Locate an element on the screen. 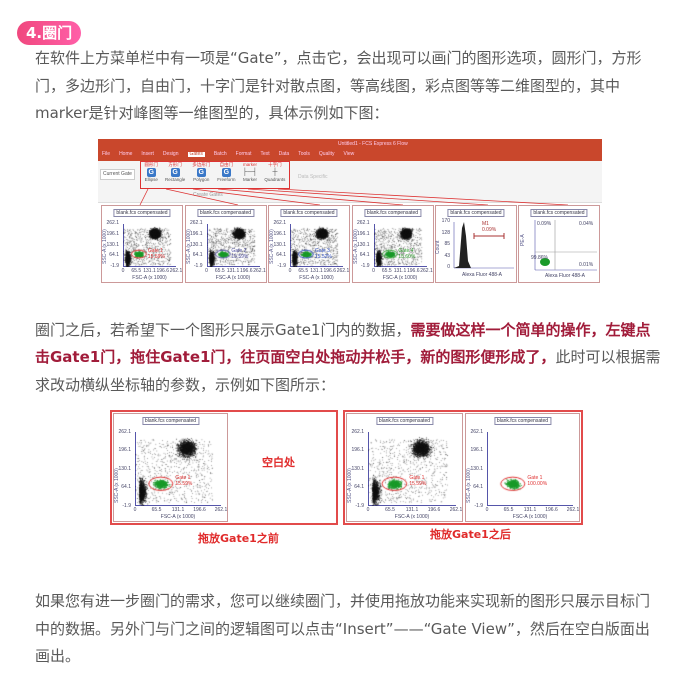 This screenshot has height=699, width=674. gate-label: Gate 4 15.60% is located at coordinates (406, 254).